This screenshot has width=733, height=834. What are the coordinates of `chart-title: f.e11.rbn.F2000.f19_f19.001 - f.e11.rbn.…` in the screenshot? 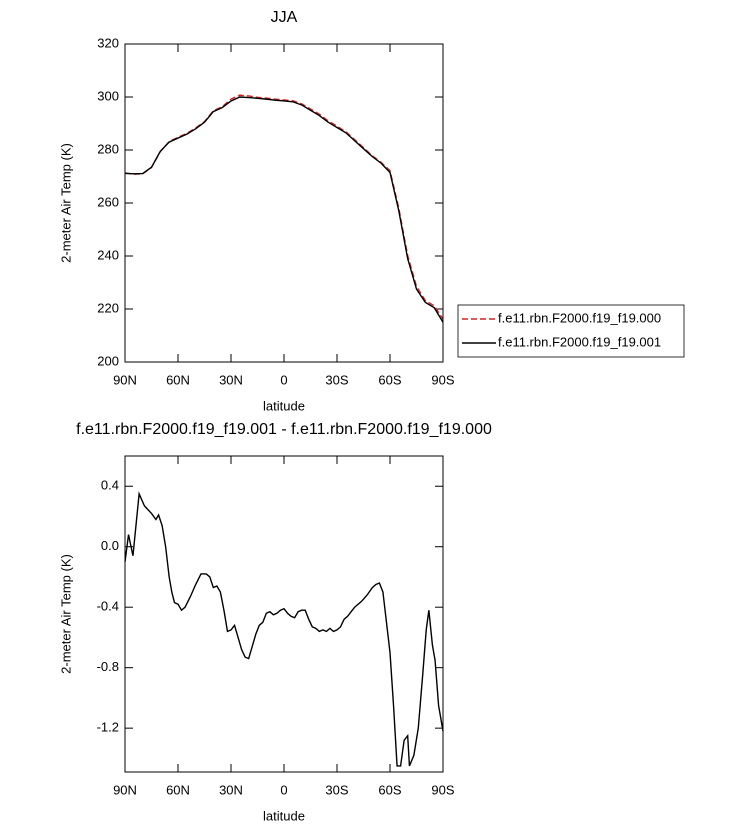 It's located at (284, 429).